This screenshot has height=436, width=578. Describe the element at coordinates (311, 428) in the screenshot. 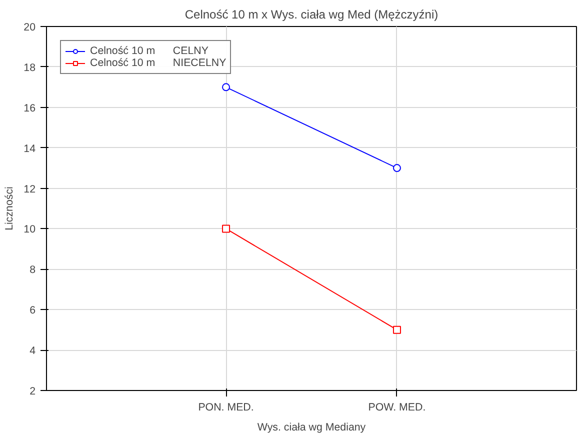

I see `x-axis-title: Wys. ciała wg Mediany` at that location.